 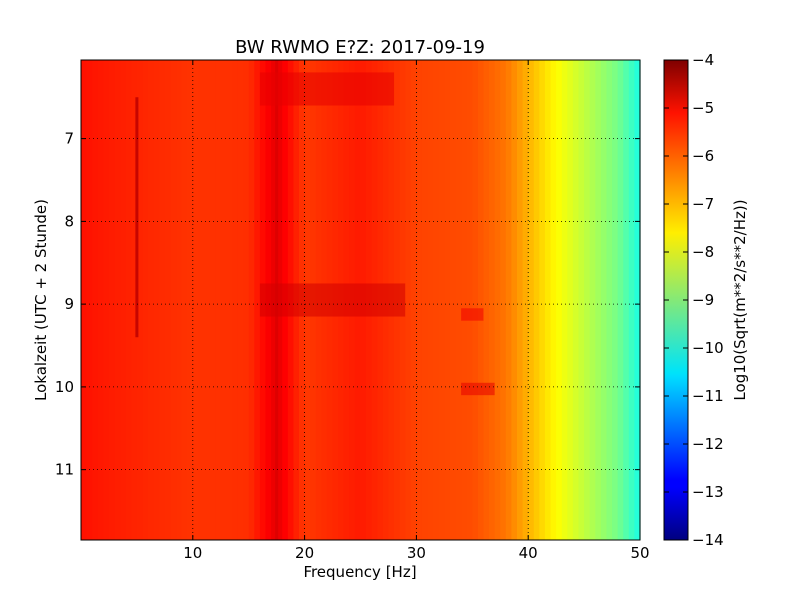 I want to click on colorbar-ticks: −4 −5 −6 −7 −8 −9 −10 −11 −12 −13 −14, so click(x=694, y=300).